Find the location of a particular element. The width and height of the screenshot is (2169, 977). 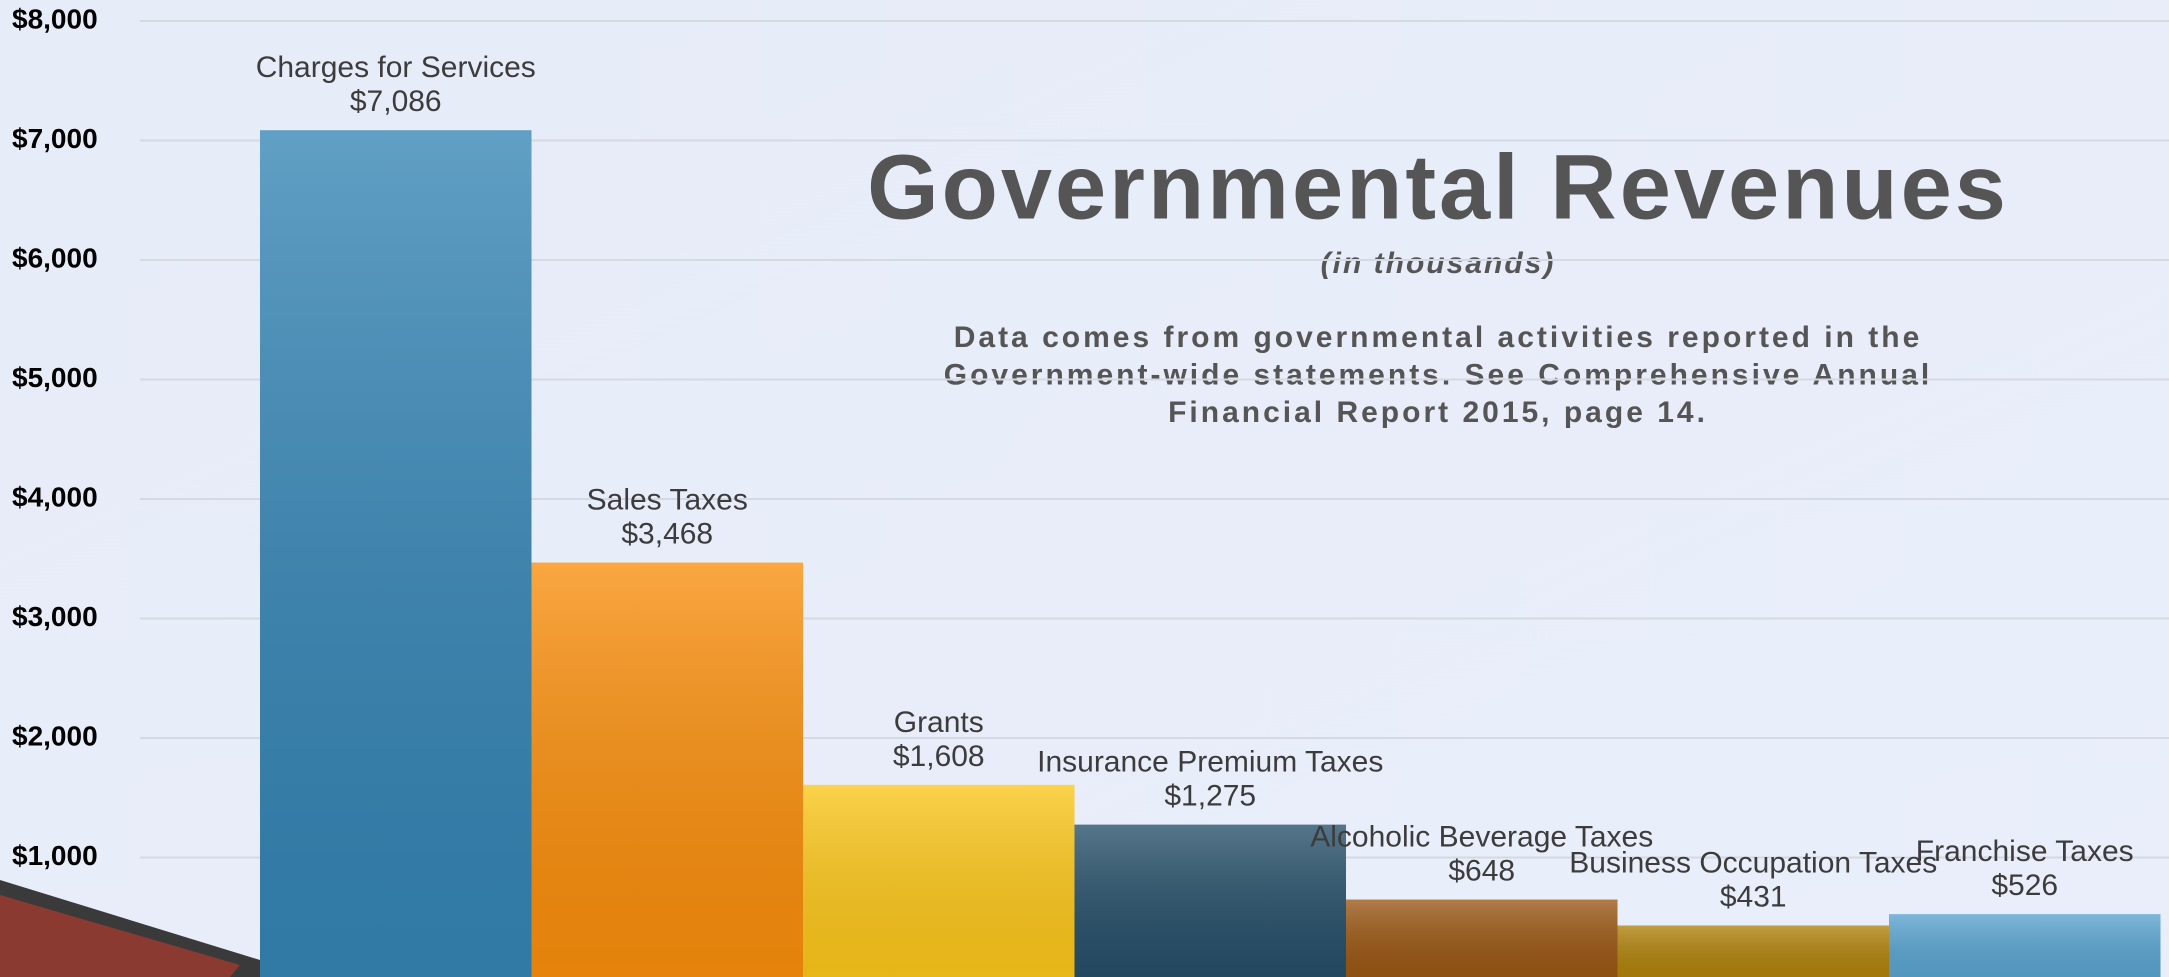

category-label: Grants is located at coordinates (939, 722).